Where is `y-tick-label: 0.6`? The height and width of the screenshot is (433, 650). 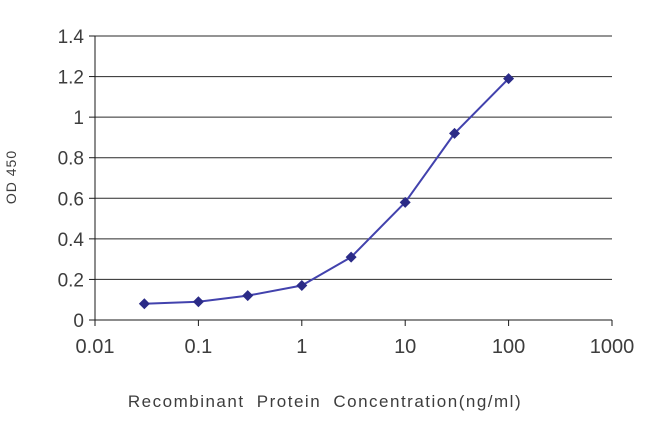
y-tick-label: 0.6 is located at coordinates (71, 199).